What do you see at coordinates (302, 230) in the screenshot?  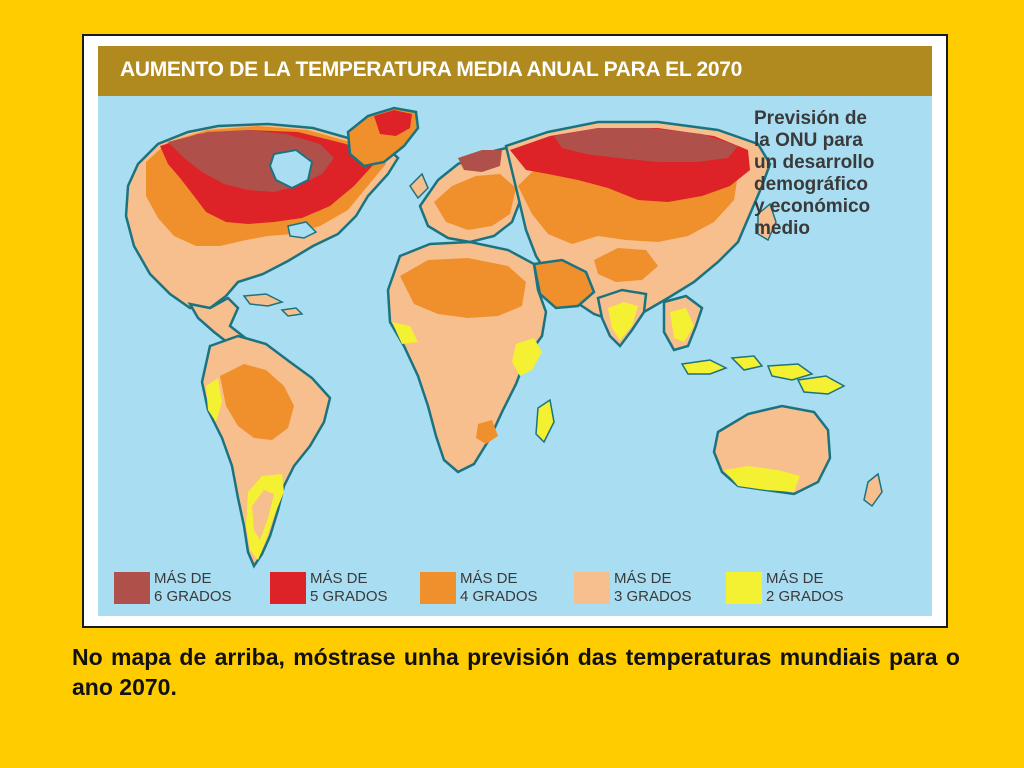 I see `great-lakes` at bounding box center [302, 230].